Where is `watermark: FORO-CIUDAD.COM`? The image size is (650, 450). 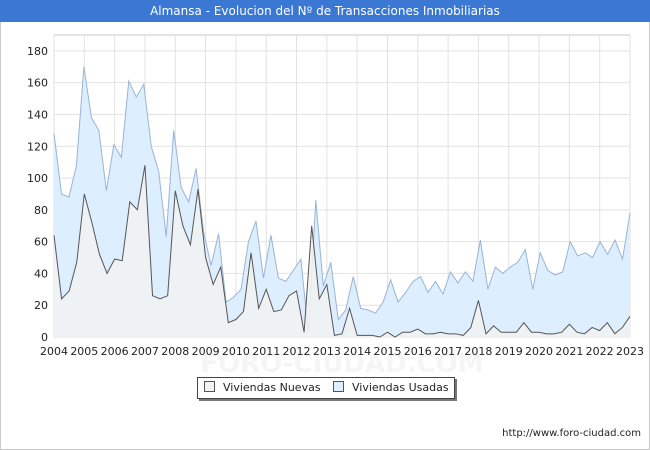 watermark: FORO-CIUDAD.COM is located at coordinates (341, 364).